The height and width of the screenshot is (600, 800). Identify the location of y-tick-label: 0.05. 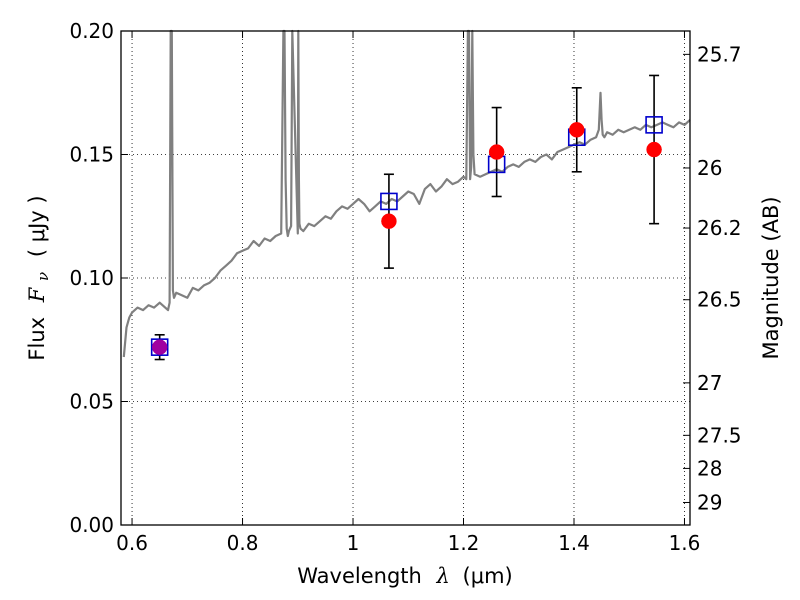
(91, 402).